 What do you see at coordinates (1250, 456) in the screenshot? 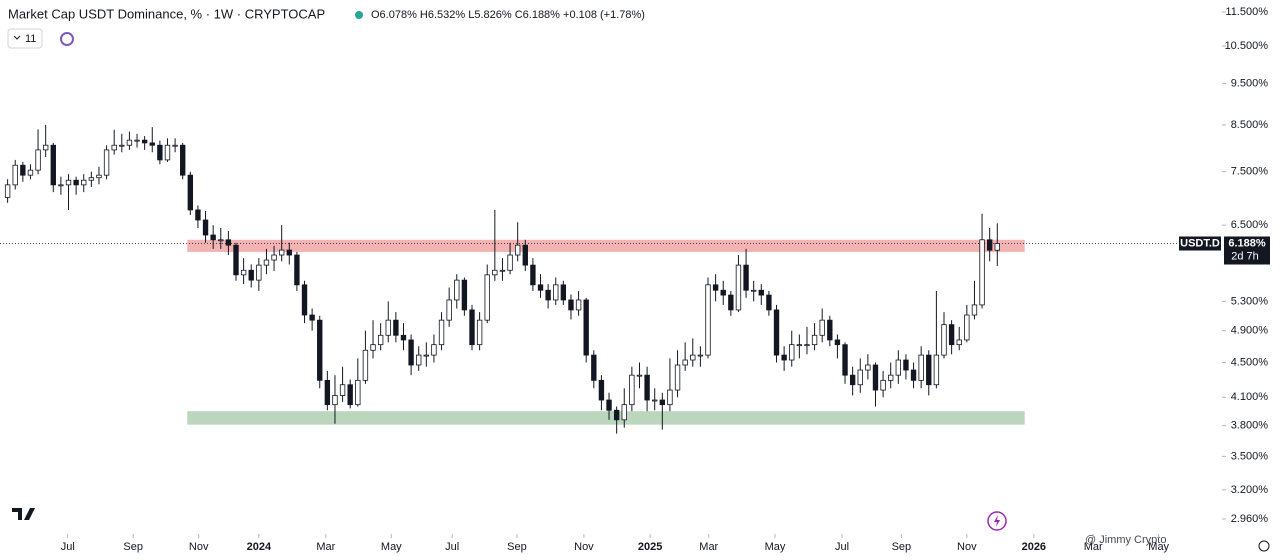
I see `y-tick-label: 3.500%` at bounding box center [1250, 456].